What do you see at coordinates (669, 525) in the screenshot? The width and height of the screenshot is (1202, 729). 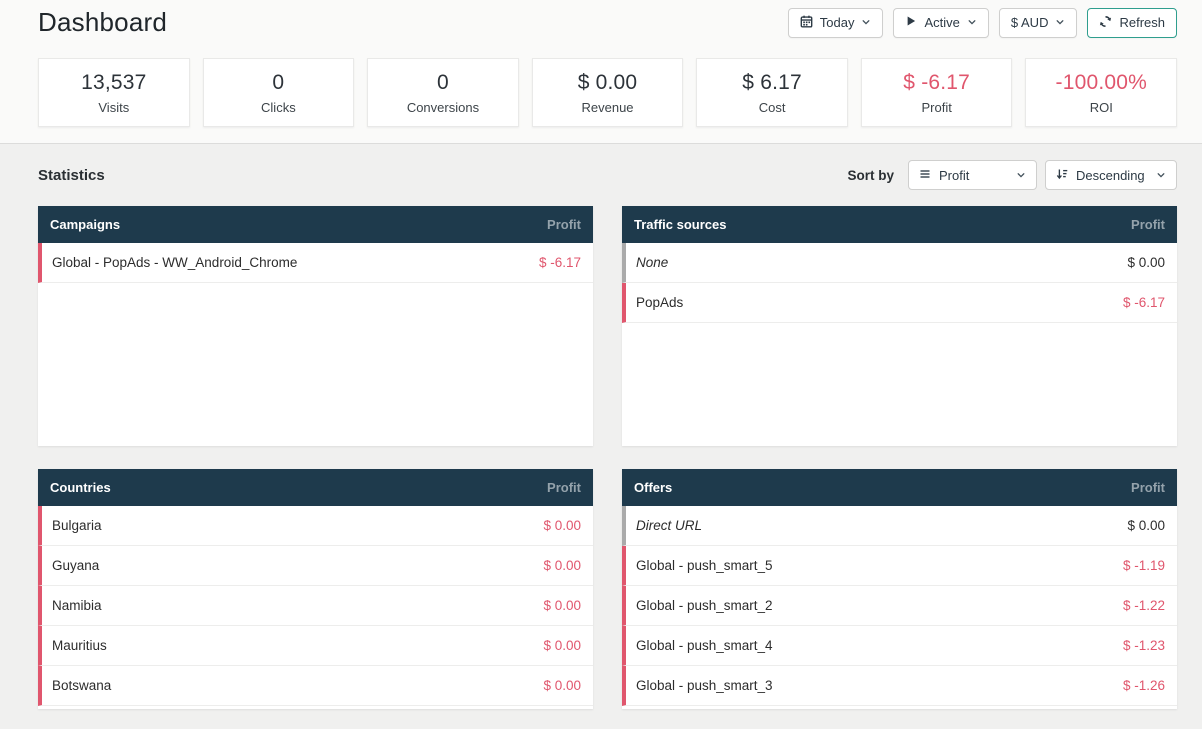 I see `row-name: Direct URL` at bounding box center [669, 525].